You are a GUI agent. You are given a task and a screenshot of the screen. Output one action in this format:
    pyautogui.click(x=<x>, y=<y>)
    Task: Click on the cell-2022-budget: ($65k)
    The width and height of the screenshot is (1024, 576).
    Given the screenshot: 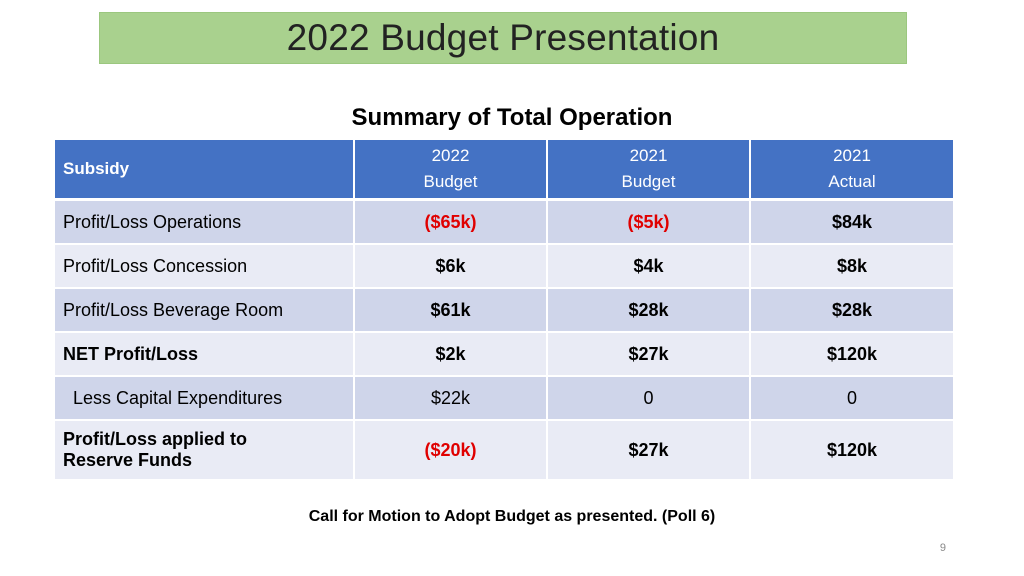 What is the action you would take?
    pyautogui.click(x=451, y=222)
    